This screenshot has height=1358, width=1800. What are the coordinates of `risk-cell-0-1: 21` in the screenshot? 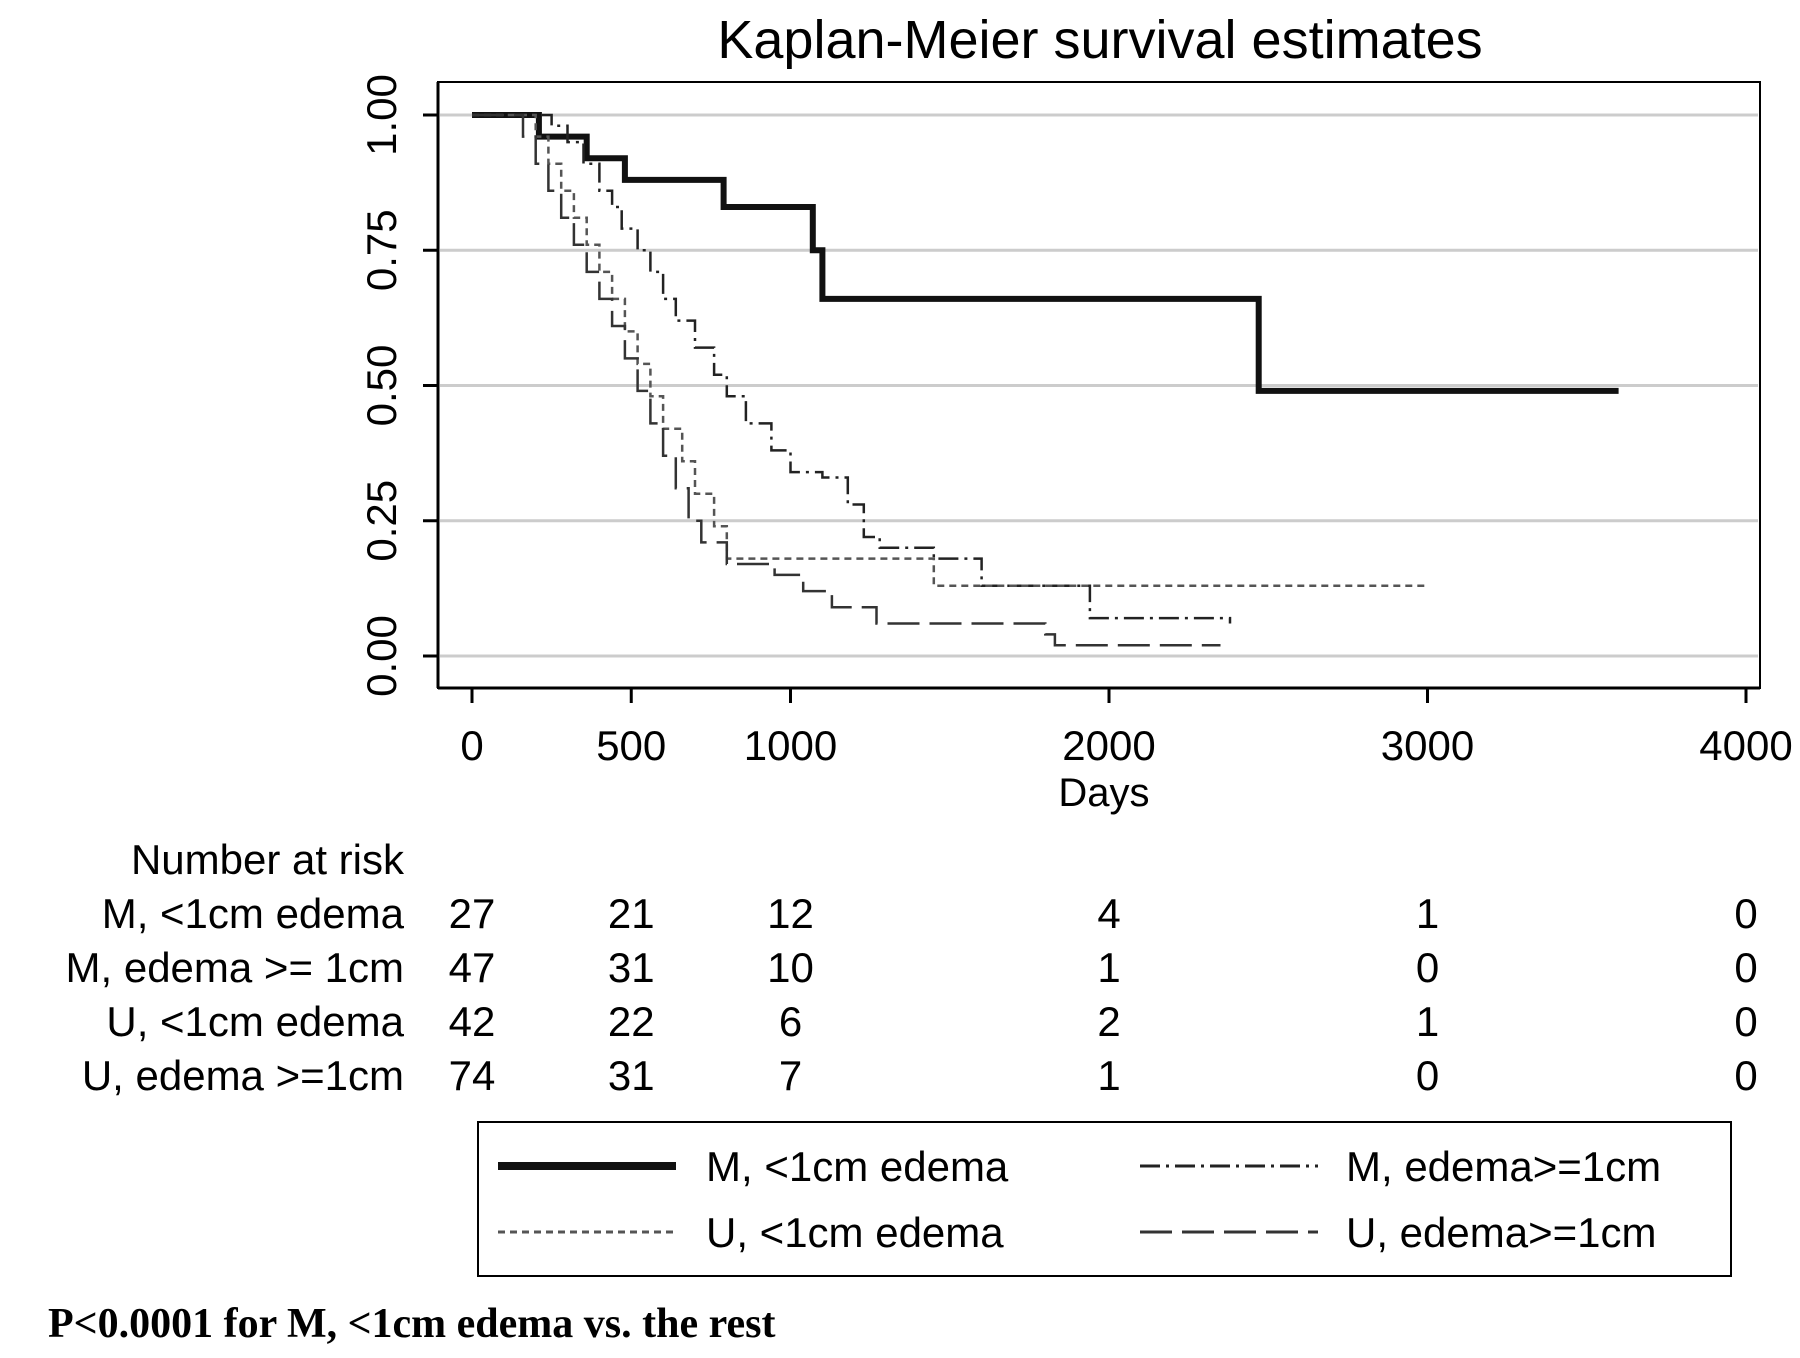 It's located at (631, 913).